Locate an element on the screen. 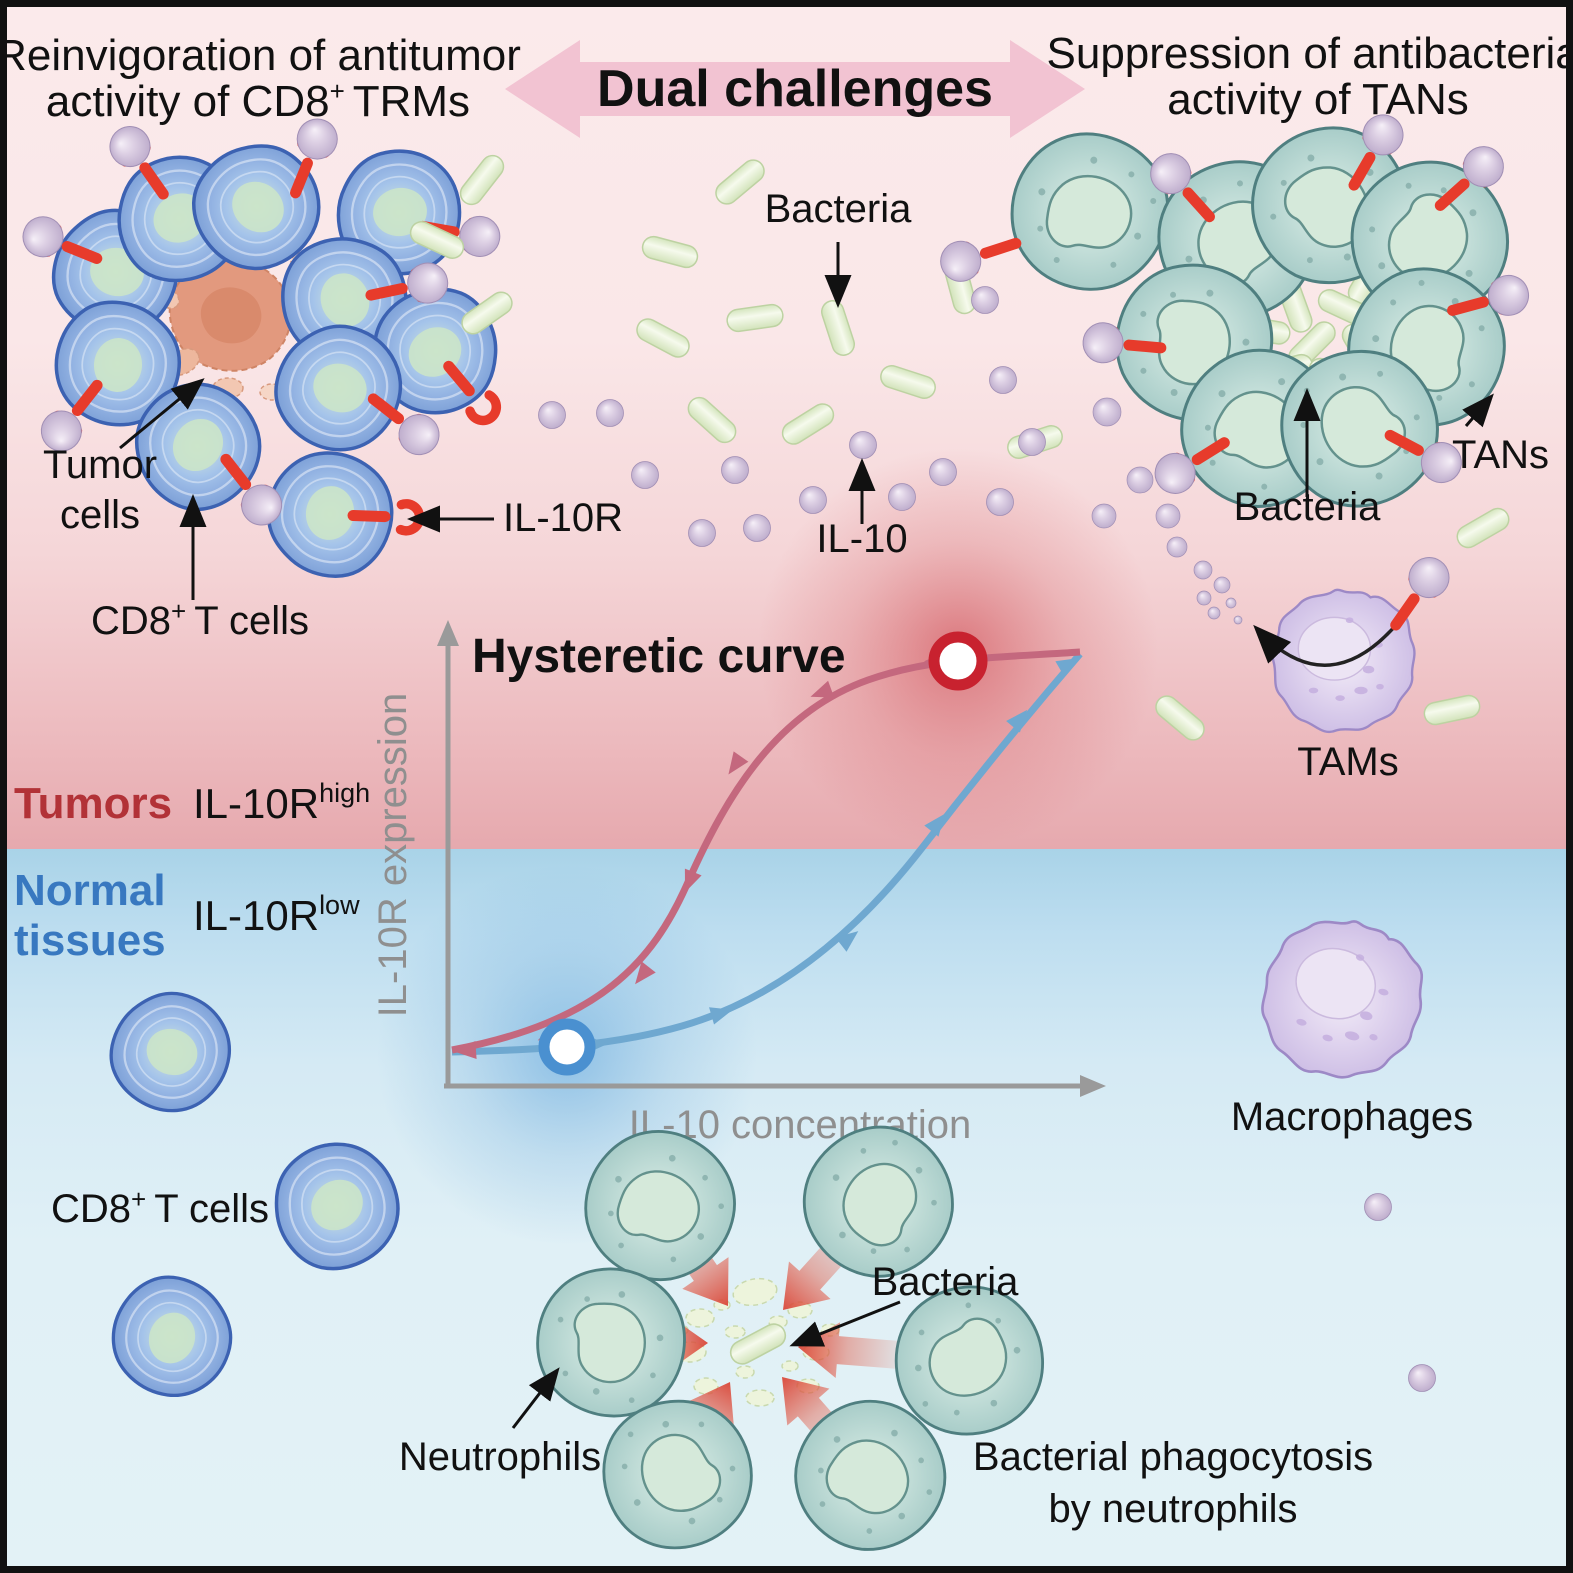 This screenshot has width=1573, height=1573. y-axis-arrowhead is located at coordinates (448, 633).